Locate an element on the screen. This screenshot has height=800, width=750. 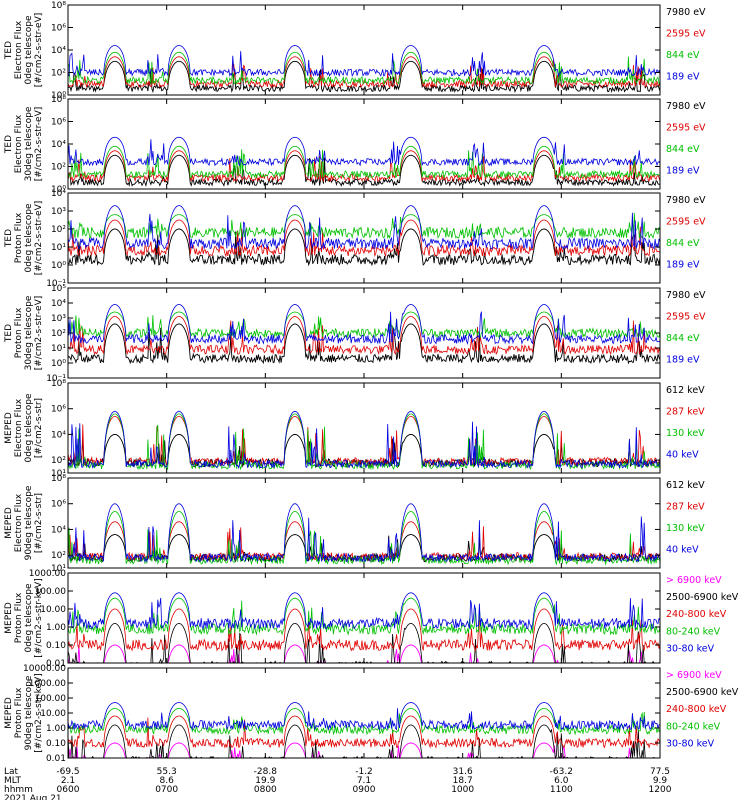
x-tick-label: 8.6 is located at coordinates (167, 781).